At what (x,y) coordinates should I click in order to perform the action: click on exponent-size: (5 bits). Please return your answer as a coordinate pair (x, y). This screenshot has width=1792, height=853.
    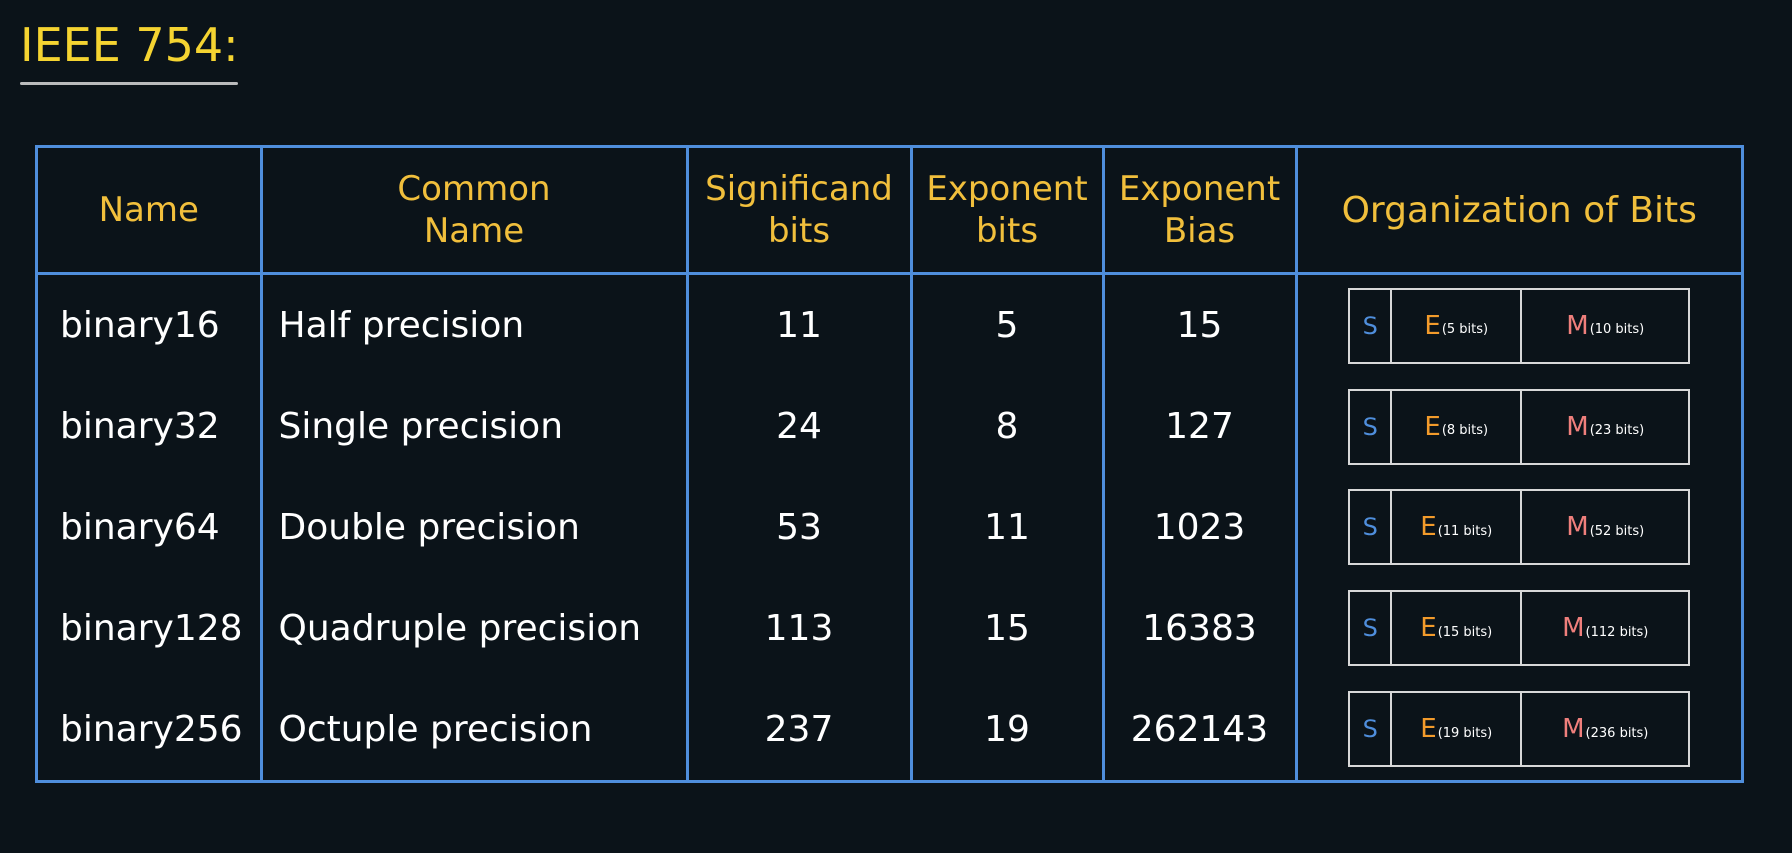
    Looking at the image, I should click on (1465, 329).